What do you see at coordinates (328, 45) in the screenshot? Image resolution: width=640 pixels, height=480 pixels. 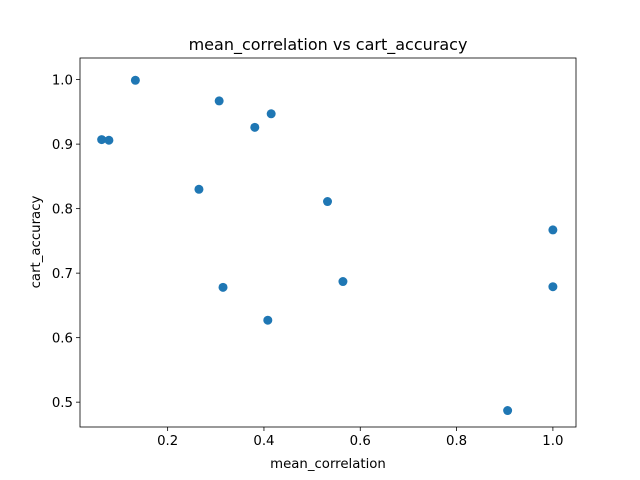 I see `chart-title: mean_correlation vs cart_accuracy` at bounding box center [328, 45].